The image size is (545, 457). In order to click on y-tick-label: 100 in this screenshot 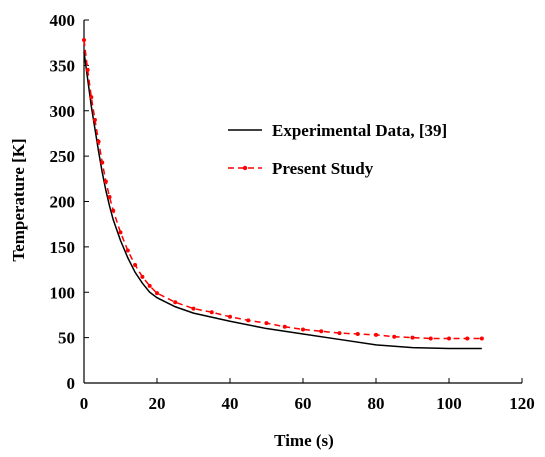, I will do `click(63, 292)`.